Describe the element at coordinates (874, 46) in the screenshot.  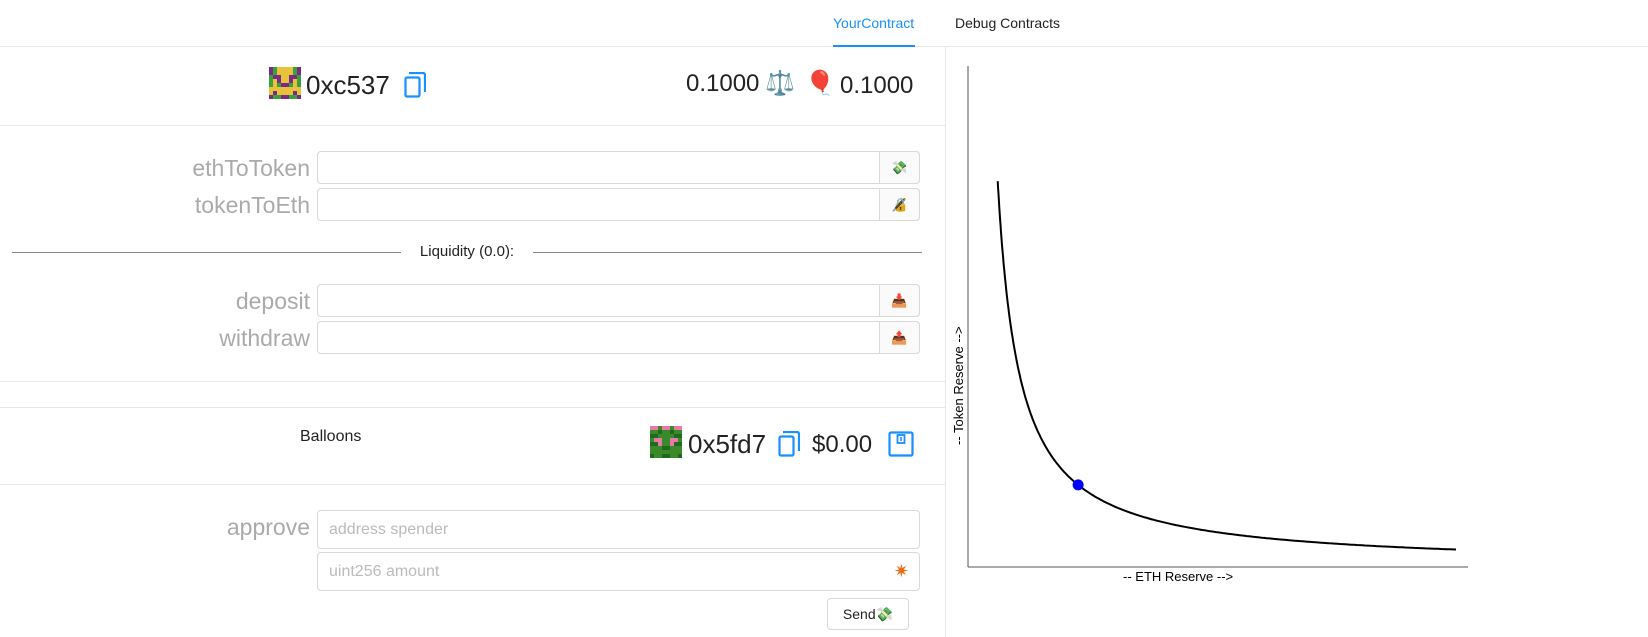
I see `active-tab-indicator` at that location.